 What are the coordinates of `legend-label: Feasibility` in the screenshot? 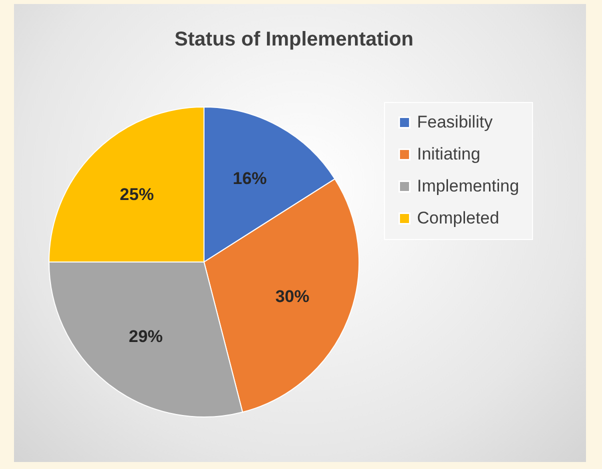 It's located at (455, 122).